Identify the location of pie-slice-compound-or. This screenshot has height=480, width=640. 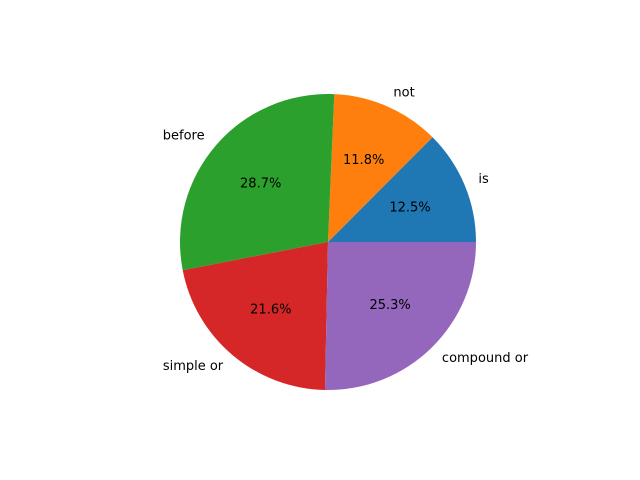
(400, 316).